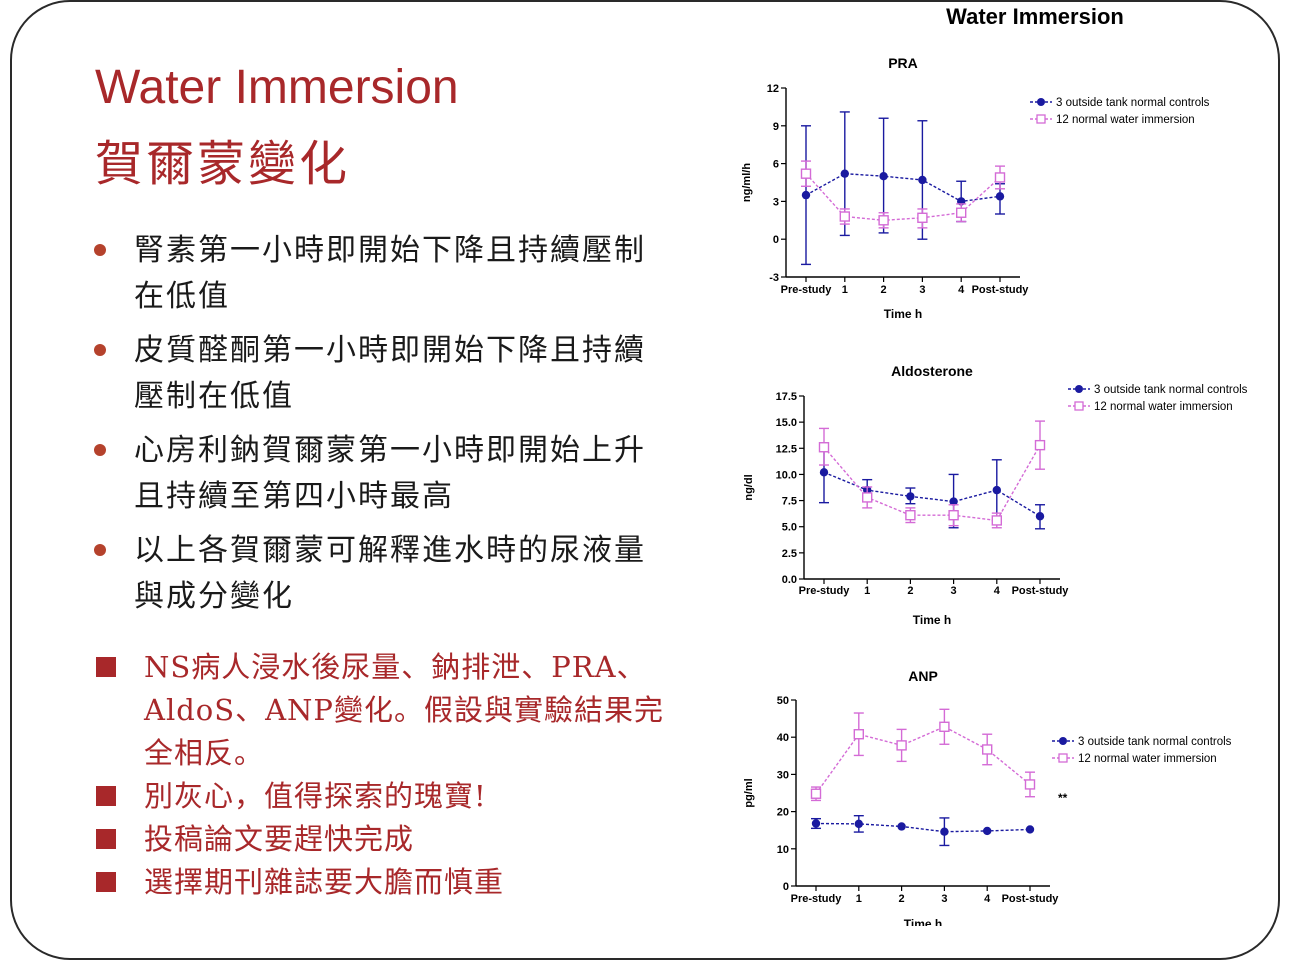  Describe the element at coordinates (382, 882) in the screenshot. I see `note-item: 選擇期刊雜誌要大膽而慎重` at that location.